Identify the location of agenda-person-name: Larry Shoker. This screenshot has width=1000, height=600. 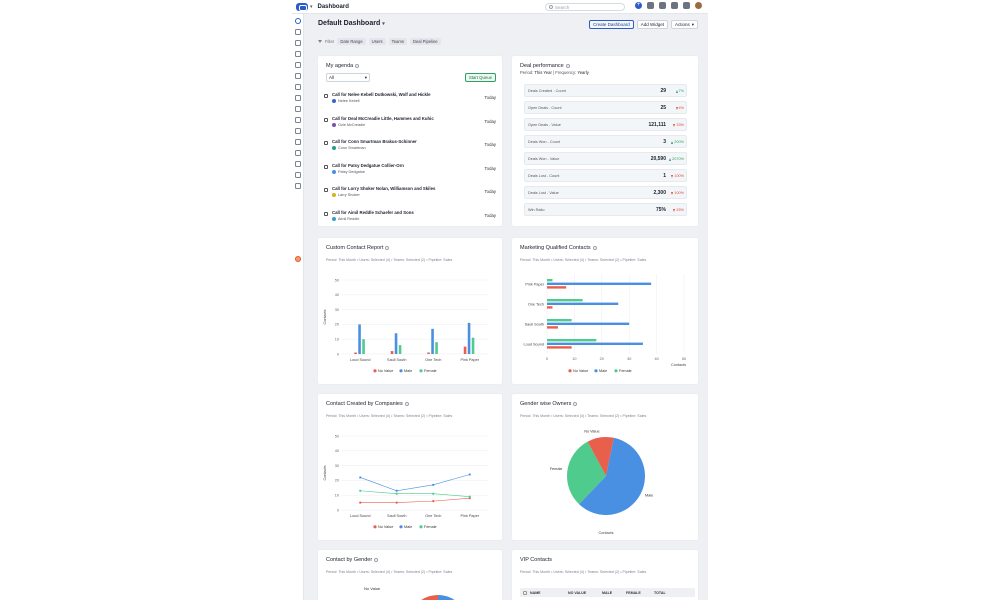
(349, 195).